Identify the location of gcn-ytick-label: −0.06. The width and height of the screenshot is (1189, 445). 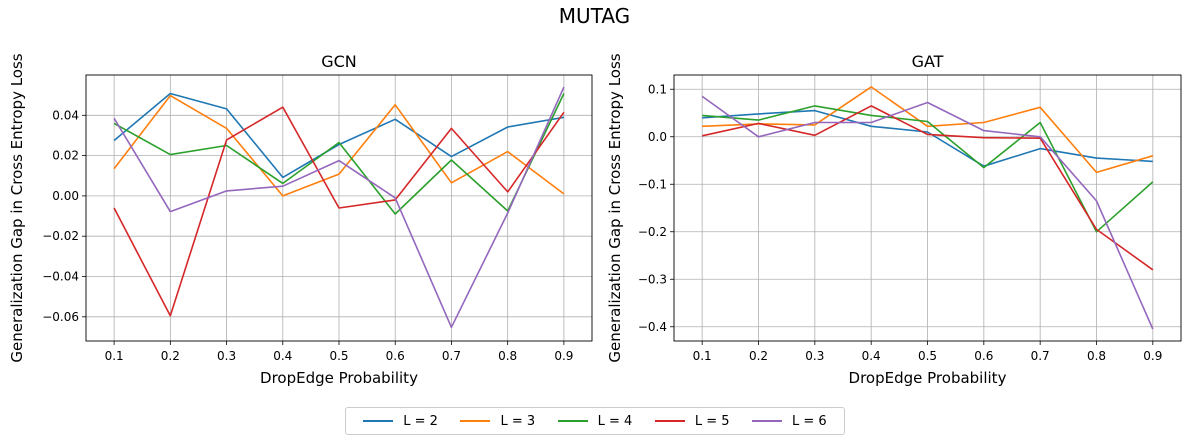
(60, 317).